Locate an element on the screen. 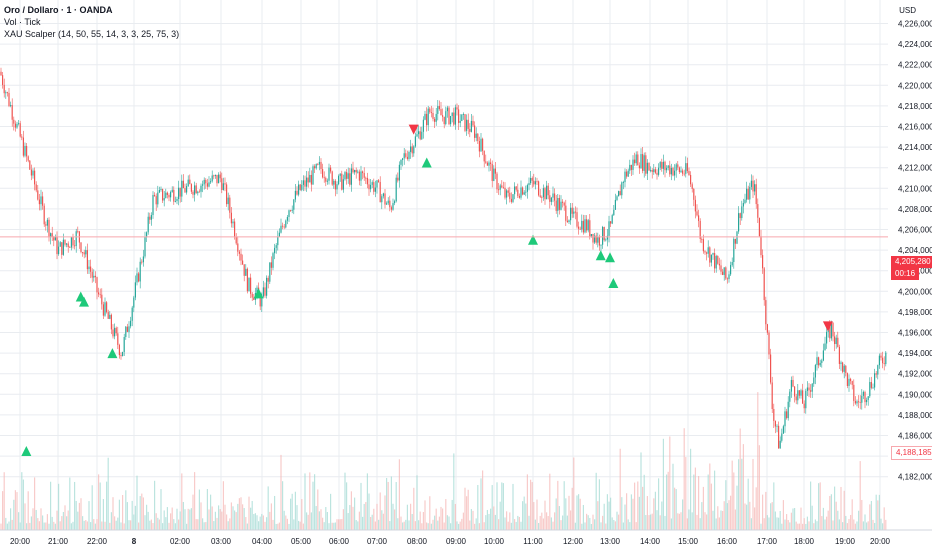  time-tick-label: 17:00 is located at coordinates (767, 541).